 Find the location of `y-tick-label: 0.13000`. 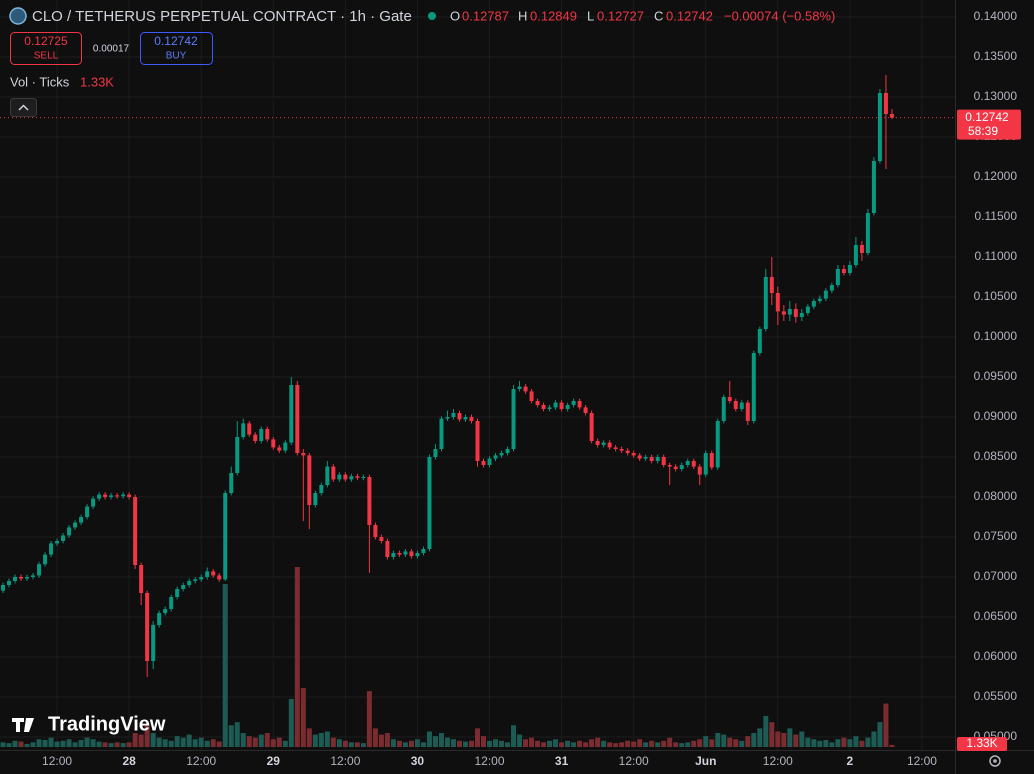

y-tick-label: 0.13000 is located at coordinates (996, 96).